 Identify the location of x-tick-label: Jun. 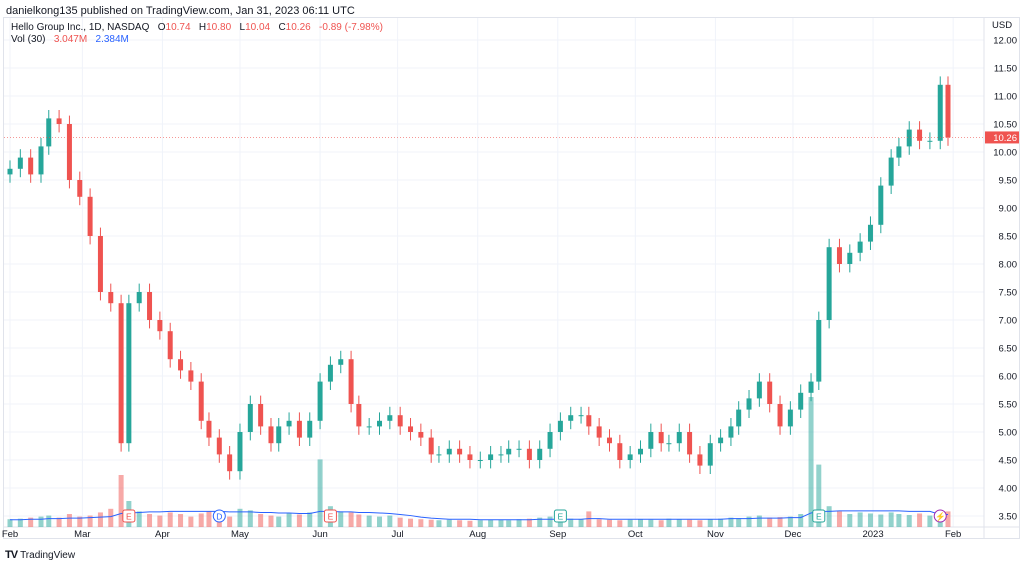
(319, 534).